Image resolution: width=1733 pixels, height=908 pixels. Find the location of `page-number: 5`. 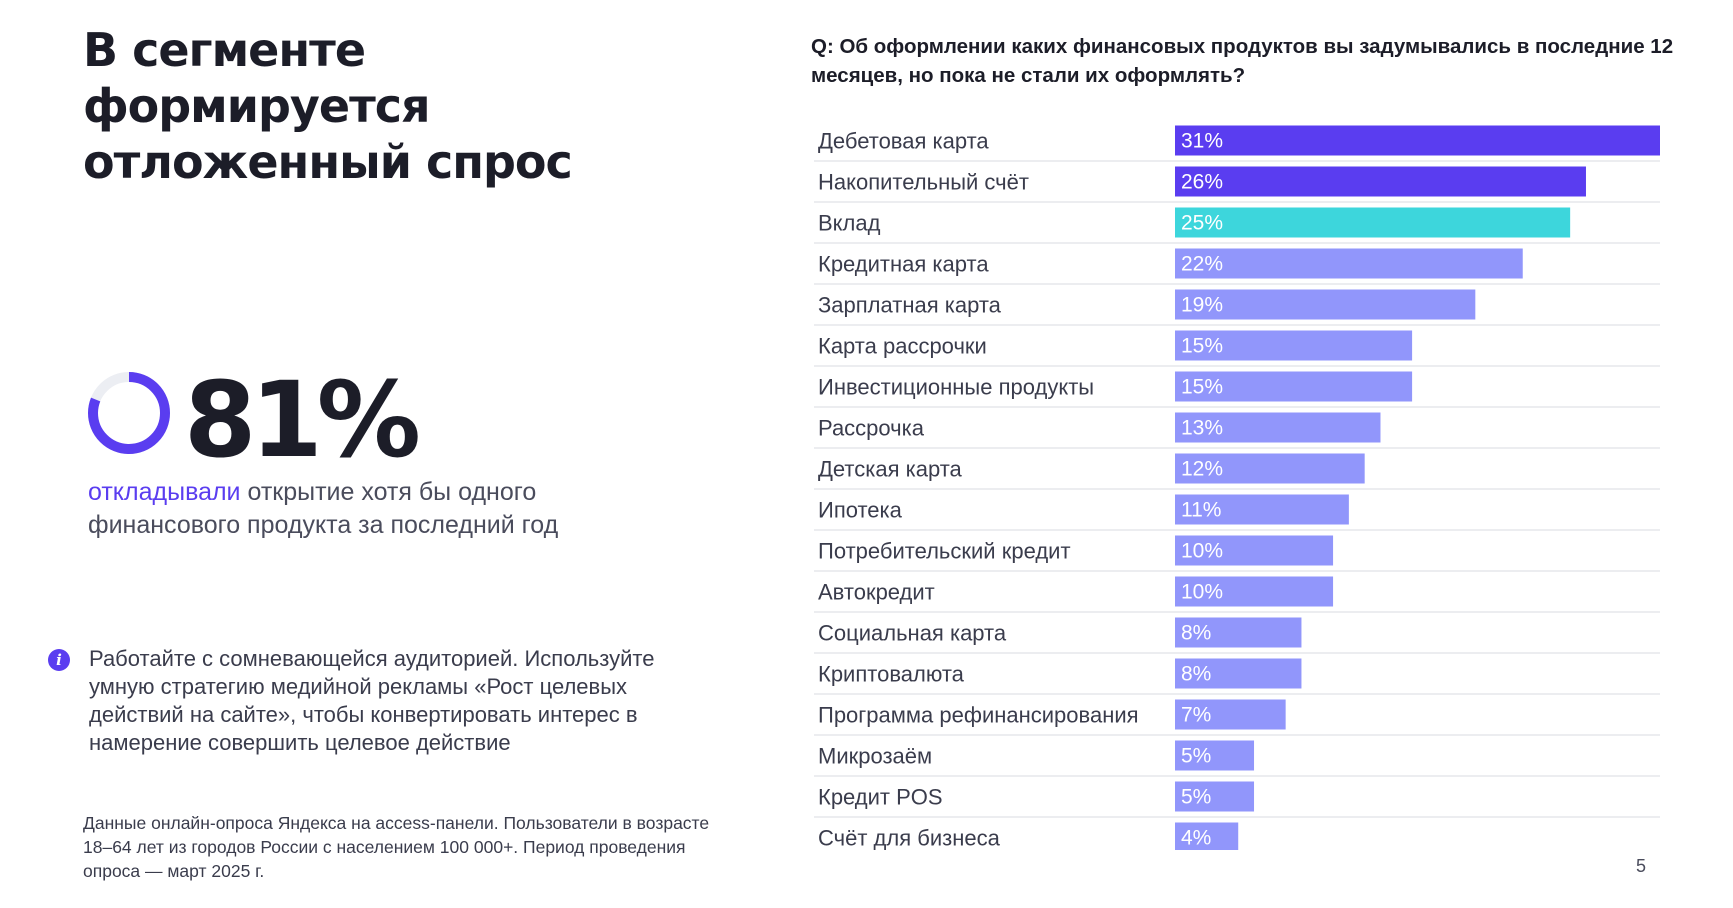

page-number: 5 is located at coordinates (1641, 866).